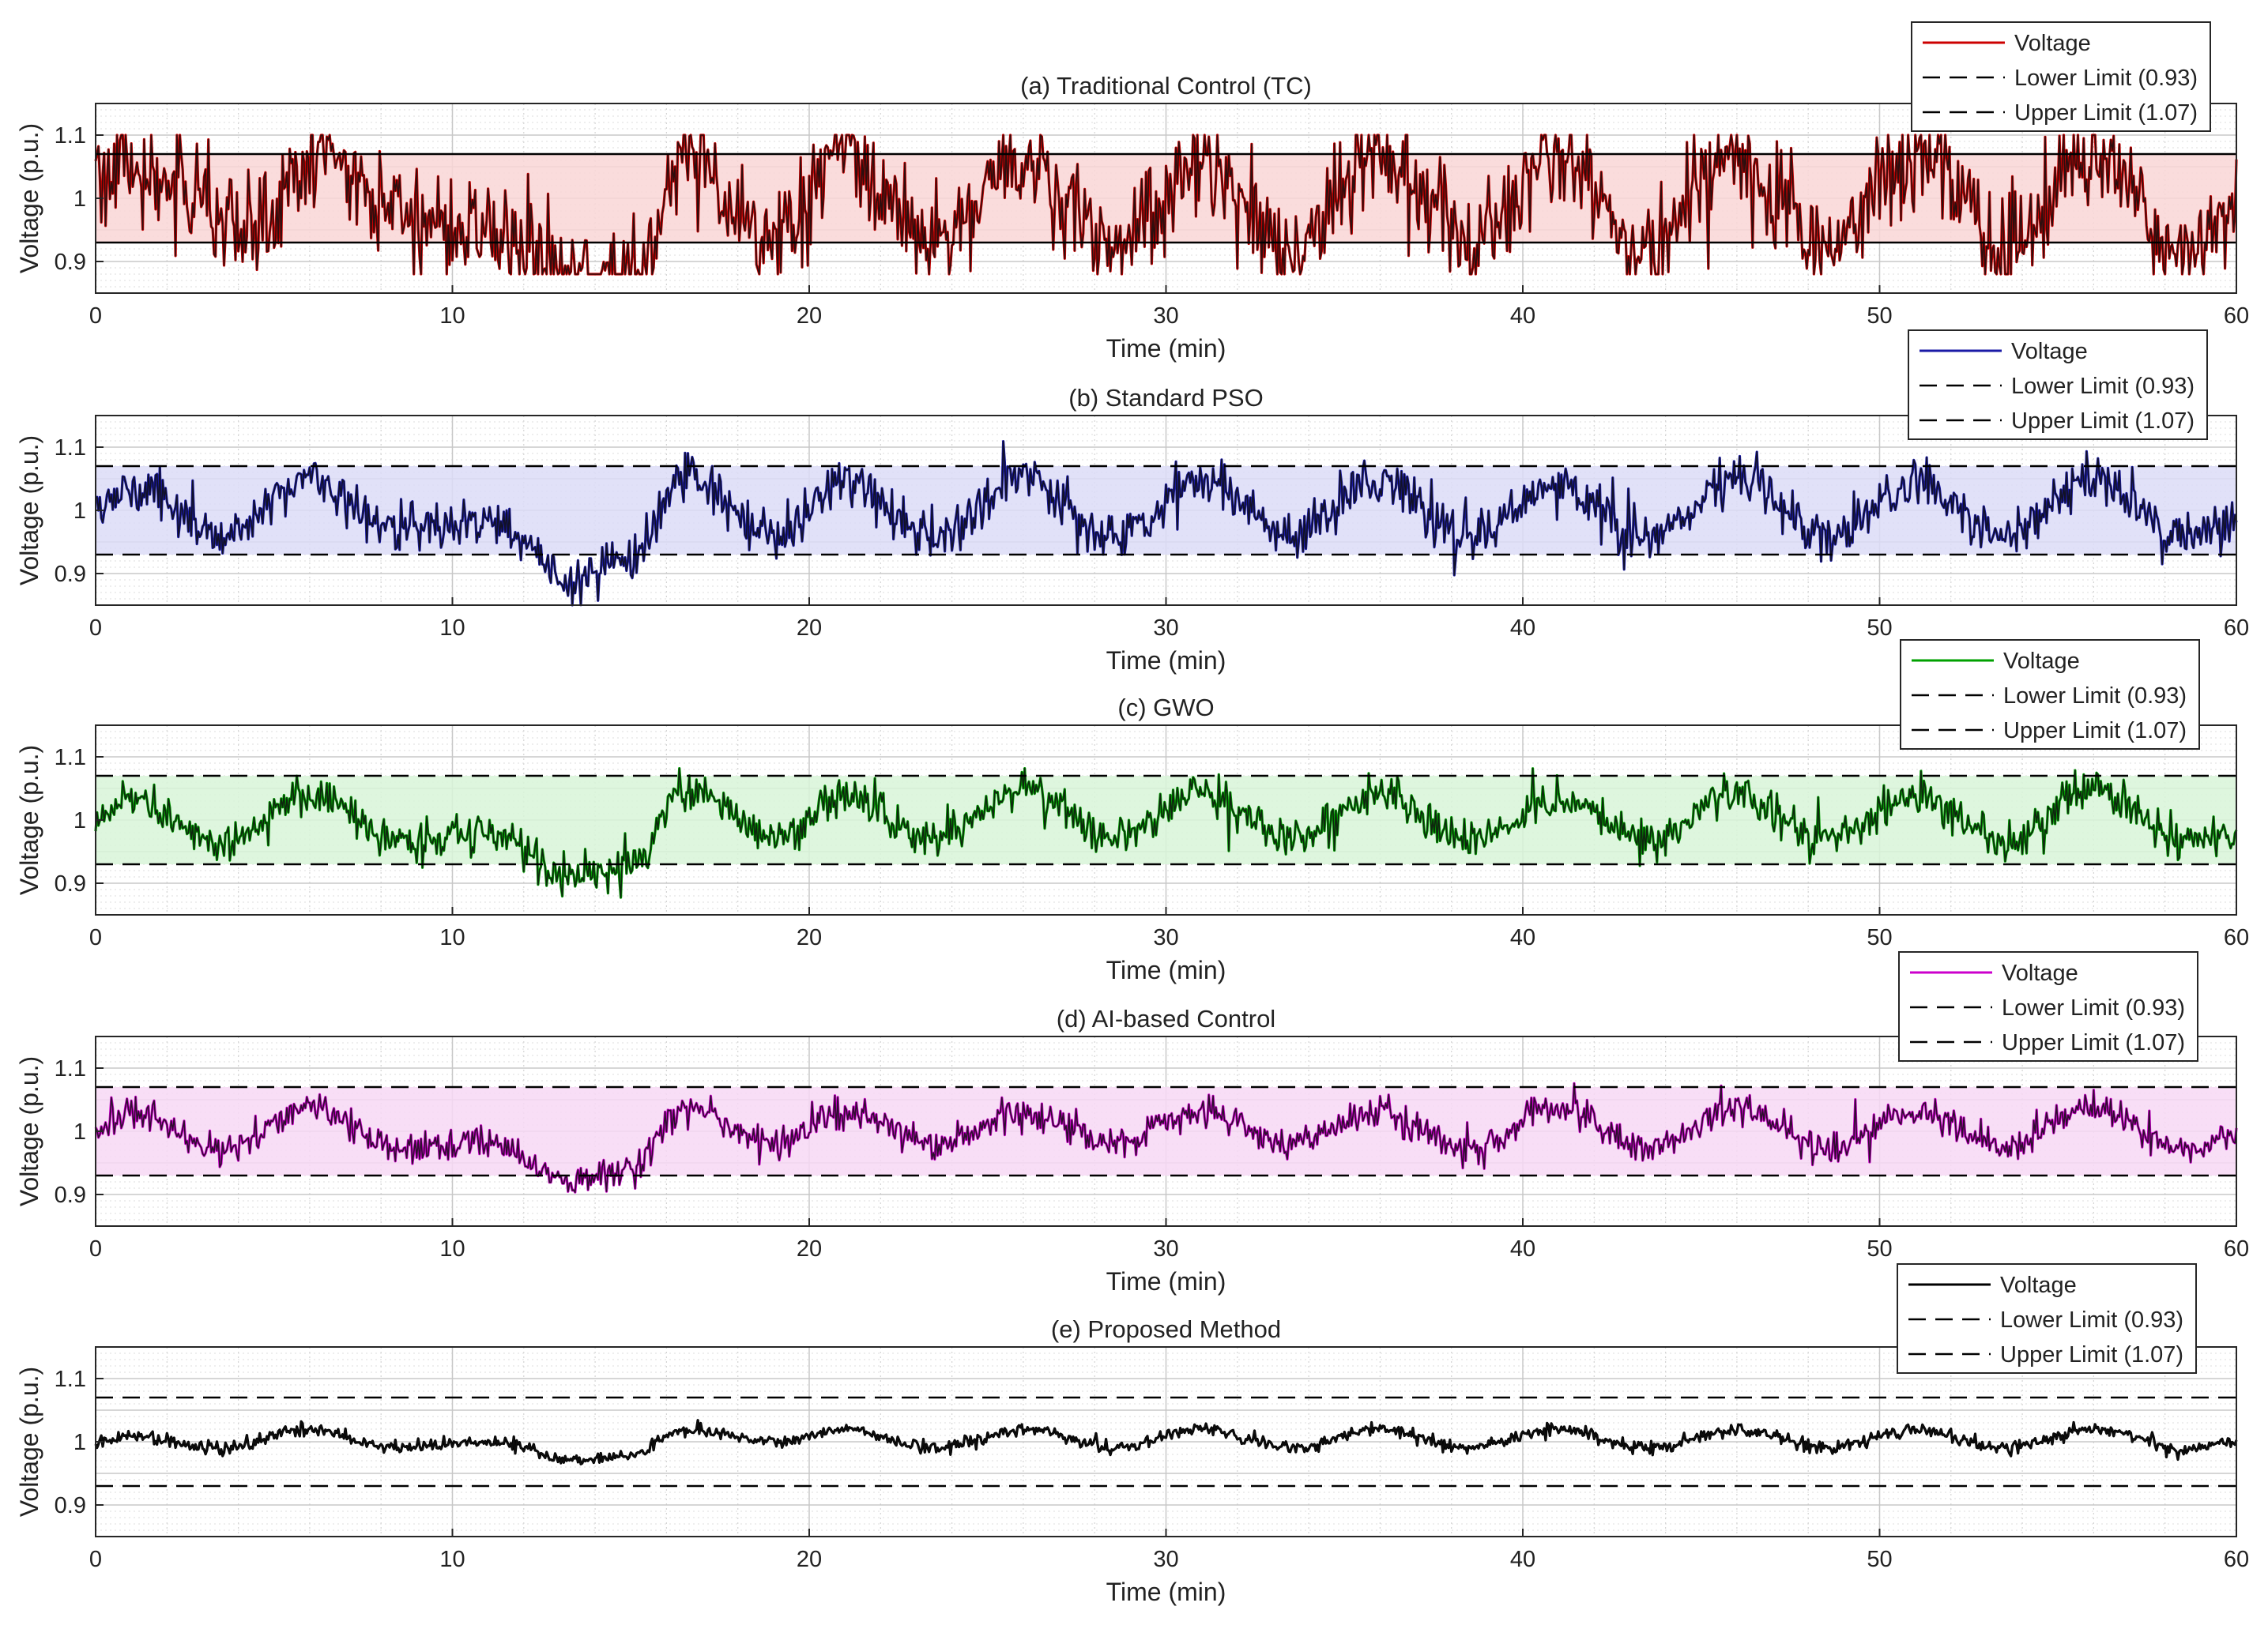  I want to click on subplot-title: (d) AI-based Control, so click(1166, 1019).